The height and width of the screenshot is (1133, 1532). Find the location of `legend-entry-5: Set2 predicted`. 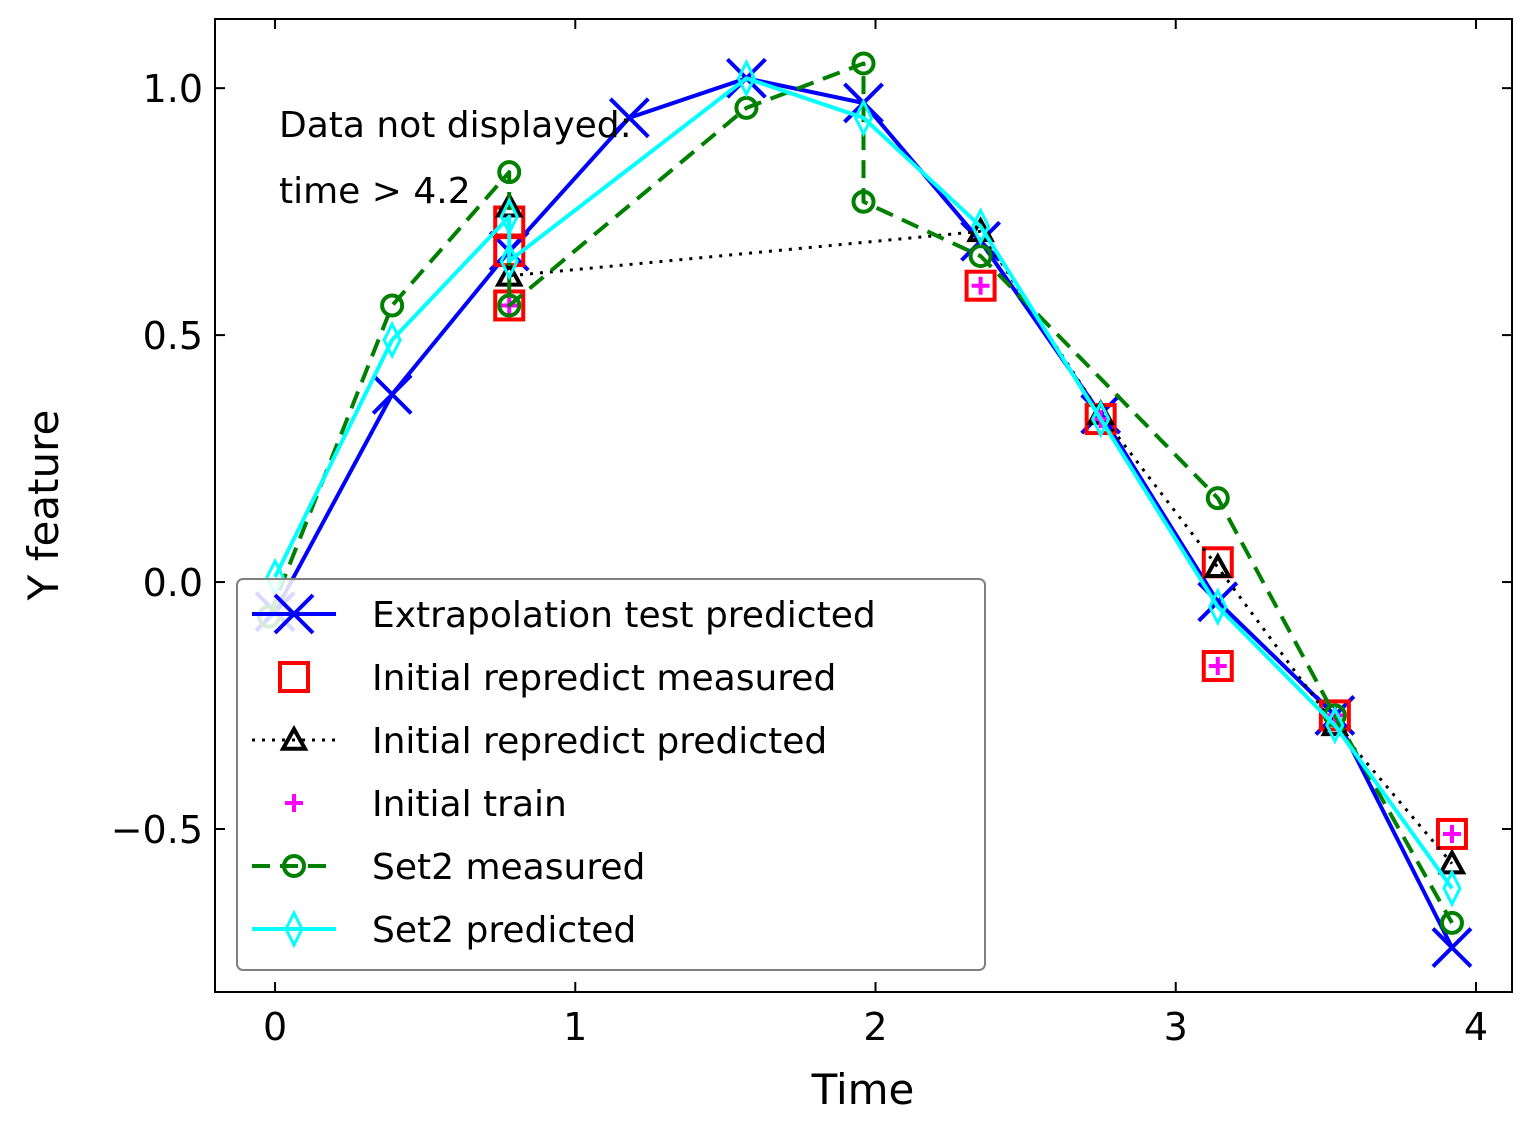

legend-entry-5: Set2 predicted is located at coordinates (444, 930).